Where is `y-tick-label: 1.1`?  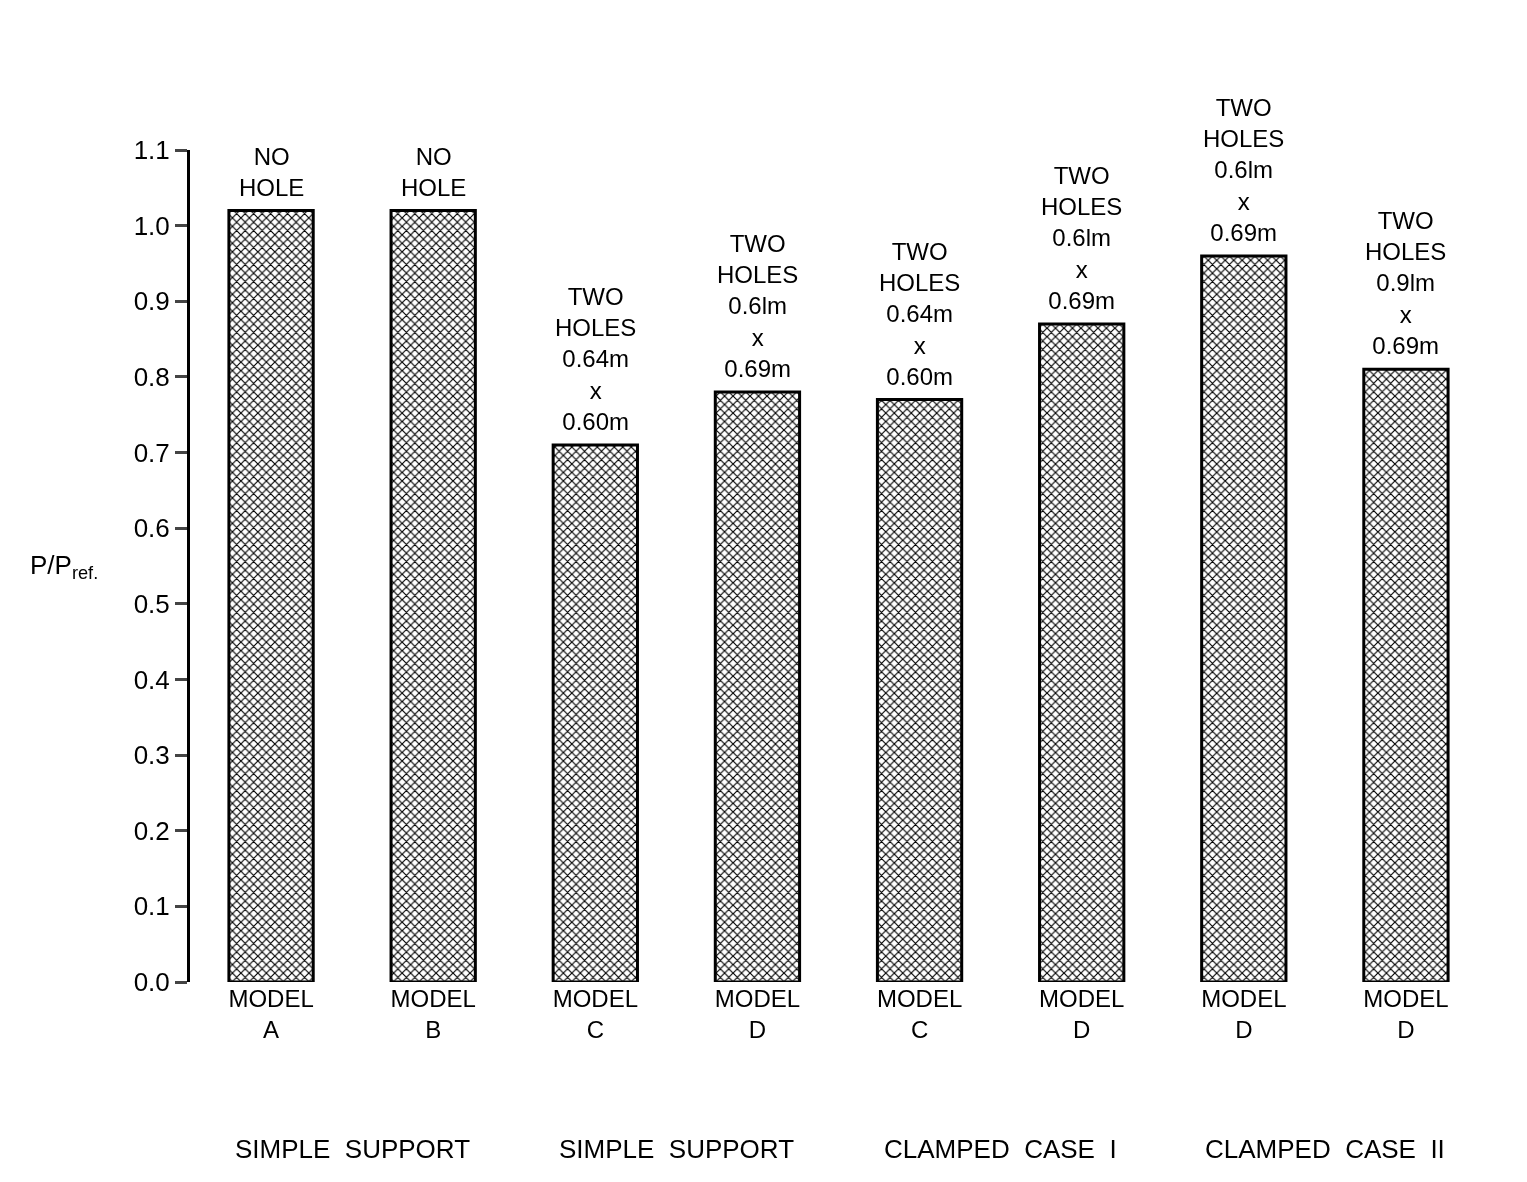 y-tick-label: 1.1 is located at coordinates (151, 150).